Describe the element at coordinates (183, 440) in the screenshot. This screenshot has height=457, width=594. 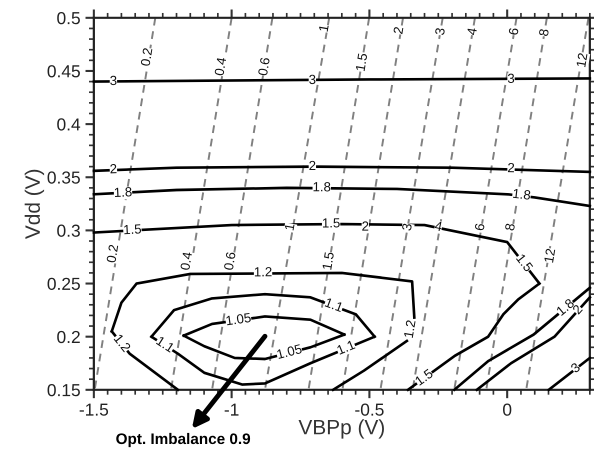
I see `text: Opt. Imbalance 0.9` at that location.